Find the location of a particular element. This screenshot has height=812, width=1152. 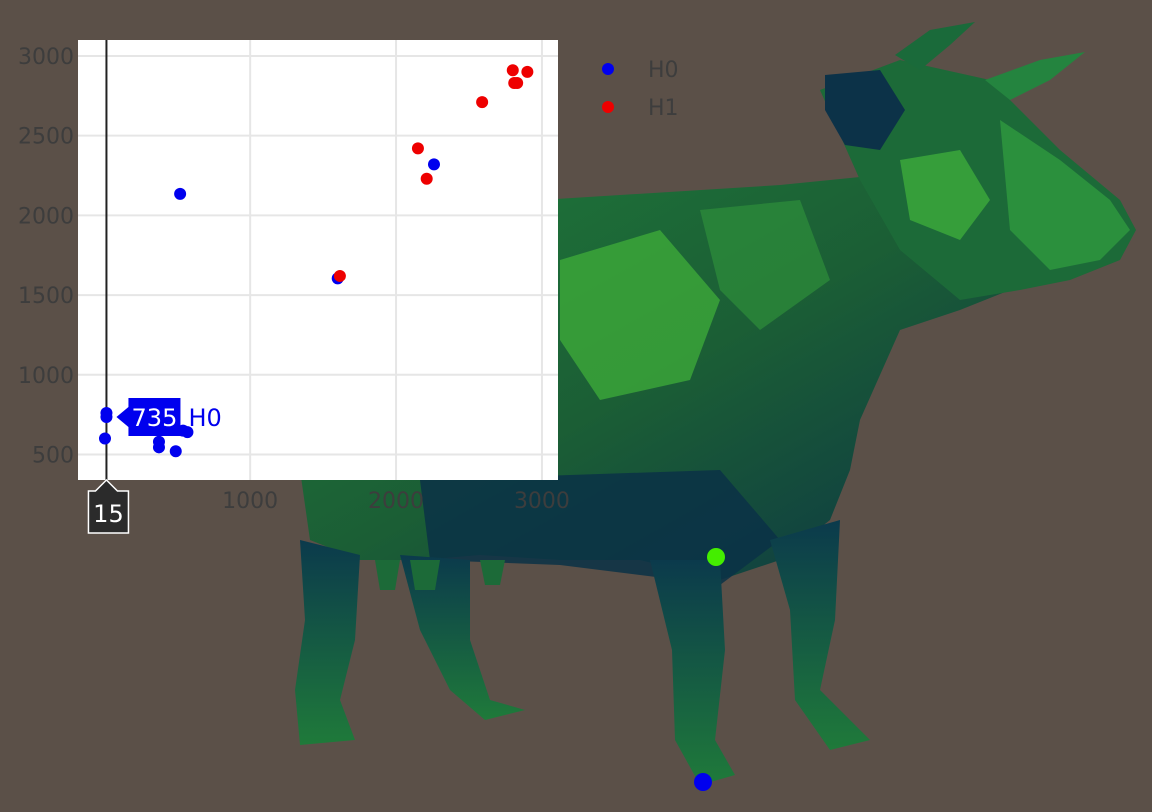

x-tick-label: 1000 is located at coordinates (250, 501).